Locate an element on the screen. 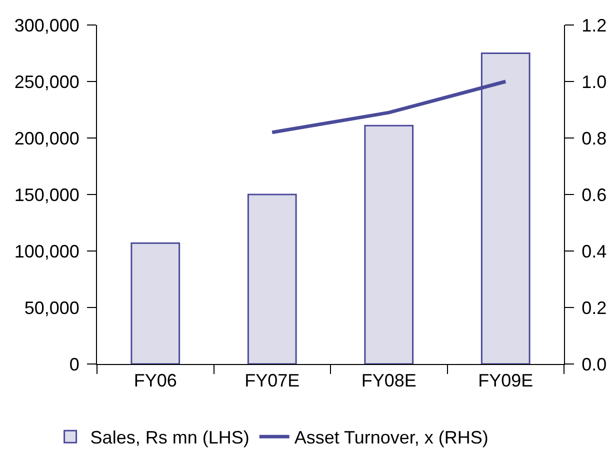  legend-label: Asset Turnover, x (RHS) is located at coordinates (391, 438).